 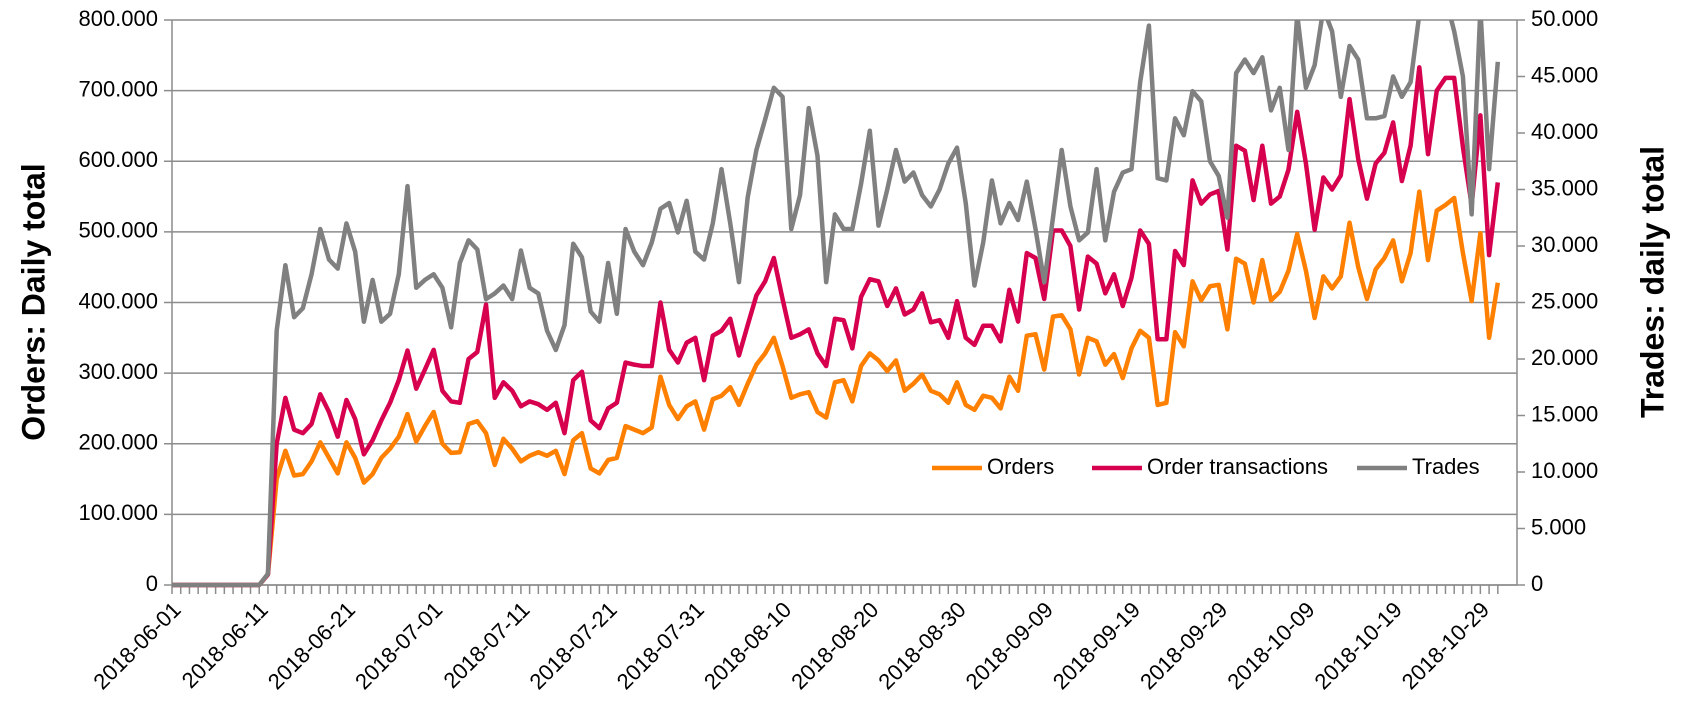 I want to click on y-tick-label: 800.000, so click(x=118, y=18).